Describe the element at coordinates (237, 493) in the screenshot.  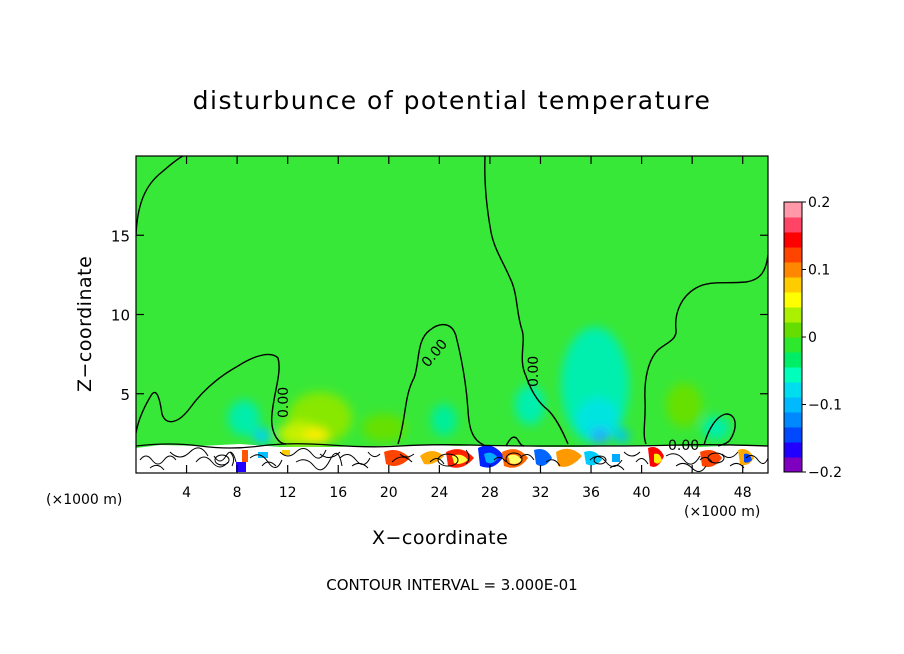
I see `x-tick-label: 8` at that location.